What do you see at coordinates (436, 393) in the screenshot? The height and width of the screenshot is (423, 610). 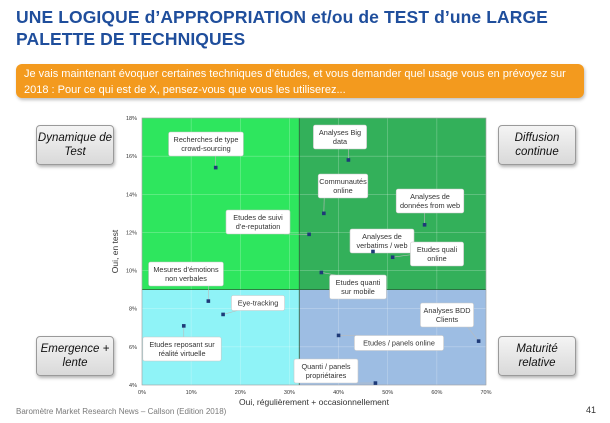 I see `x-tick-label: 60%` at bounding box center [436, 393].